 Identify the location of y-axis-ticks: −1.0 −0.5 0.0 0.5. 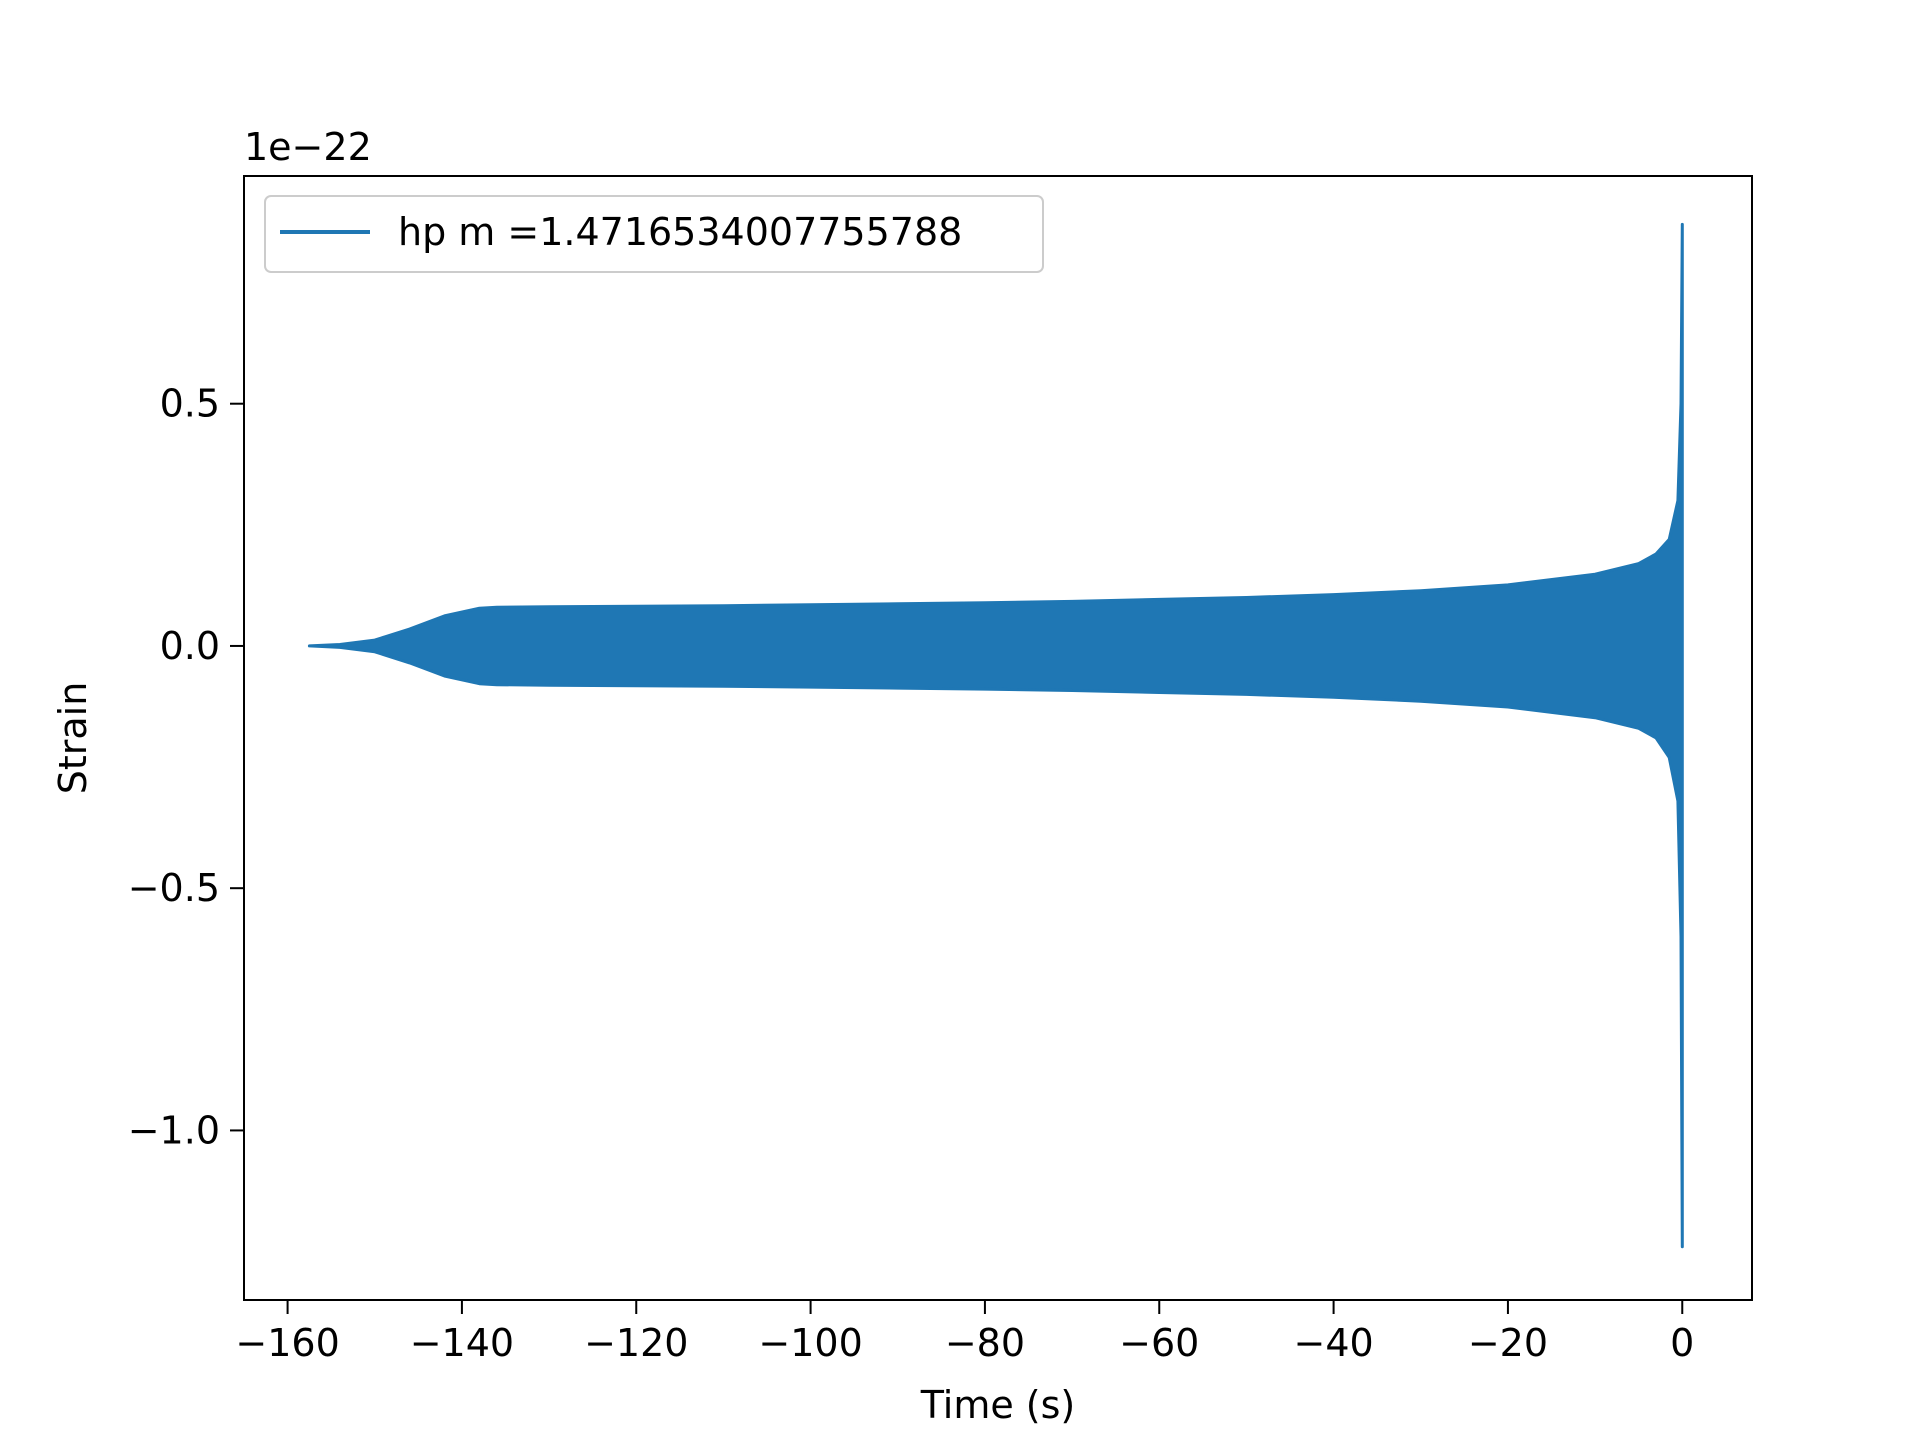
(186, 767).